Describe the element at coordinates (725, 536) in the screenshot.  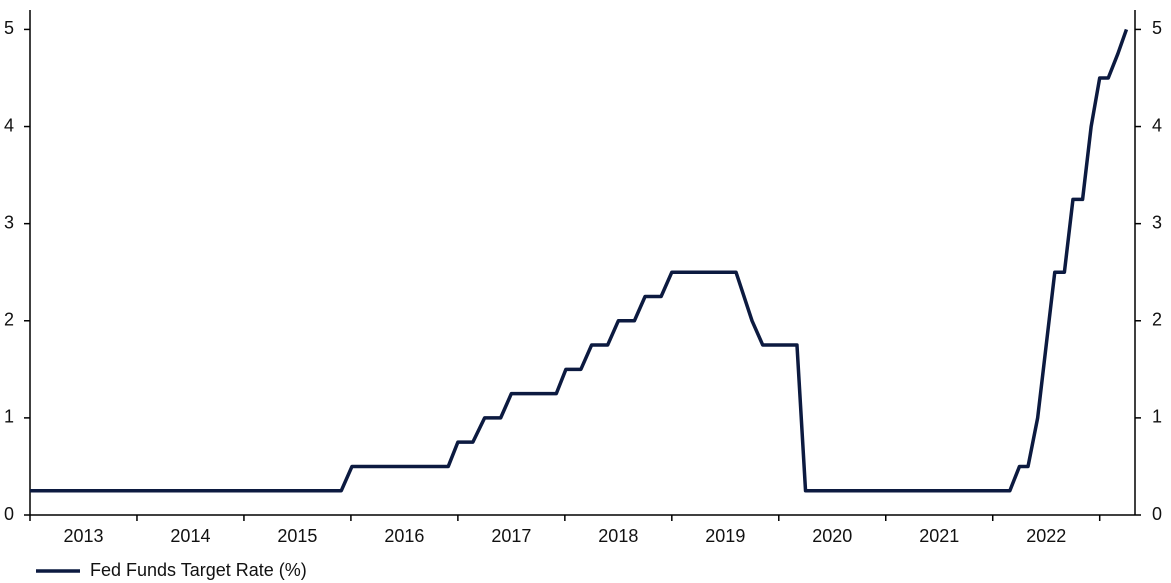
I see `x-tick-label: 2019` at that location.